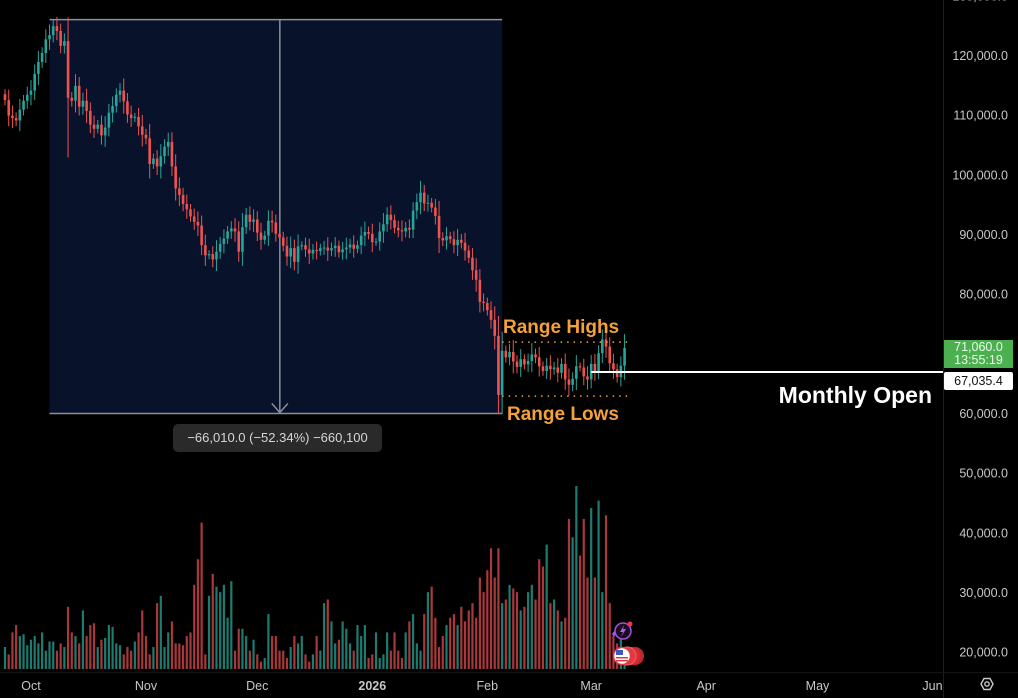  What do you see at coordinates (978, 360) in the screenshot?
I see `bar-countdown: 13:55:19` at bounding box center [978, 360].